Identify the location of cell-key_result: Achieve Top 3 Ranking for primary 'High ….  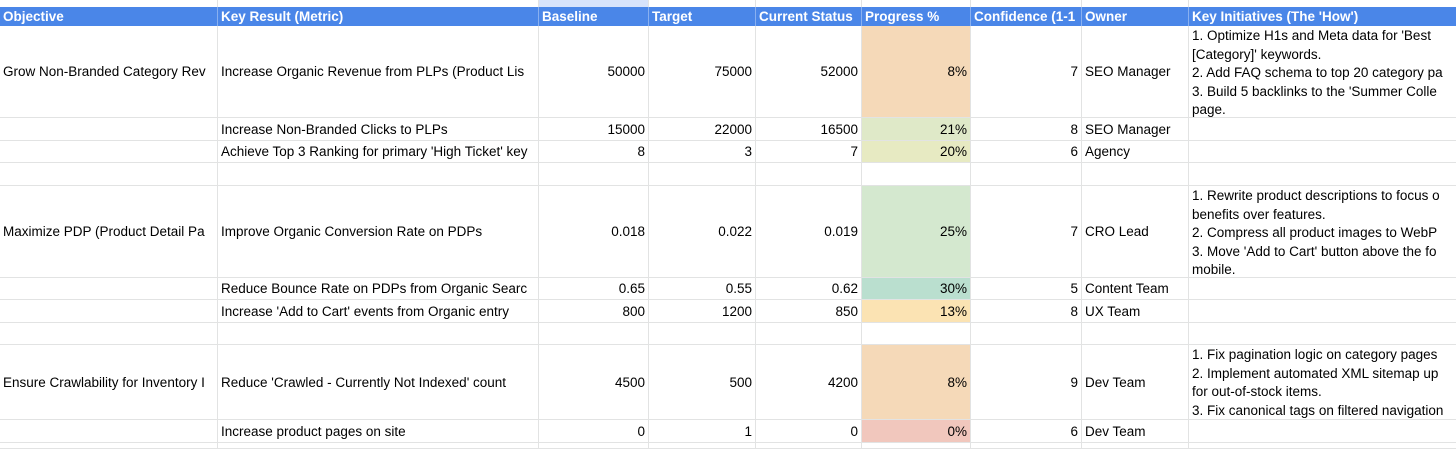
(378, 152).